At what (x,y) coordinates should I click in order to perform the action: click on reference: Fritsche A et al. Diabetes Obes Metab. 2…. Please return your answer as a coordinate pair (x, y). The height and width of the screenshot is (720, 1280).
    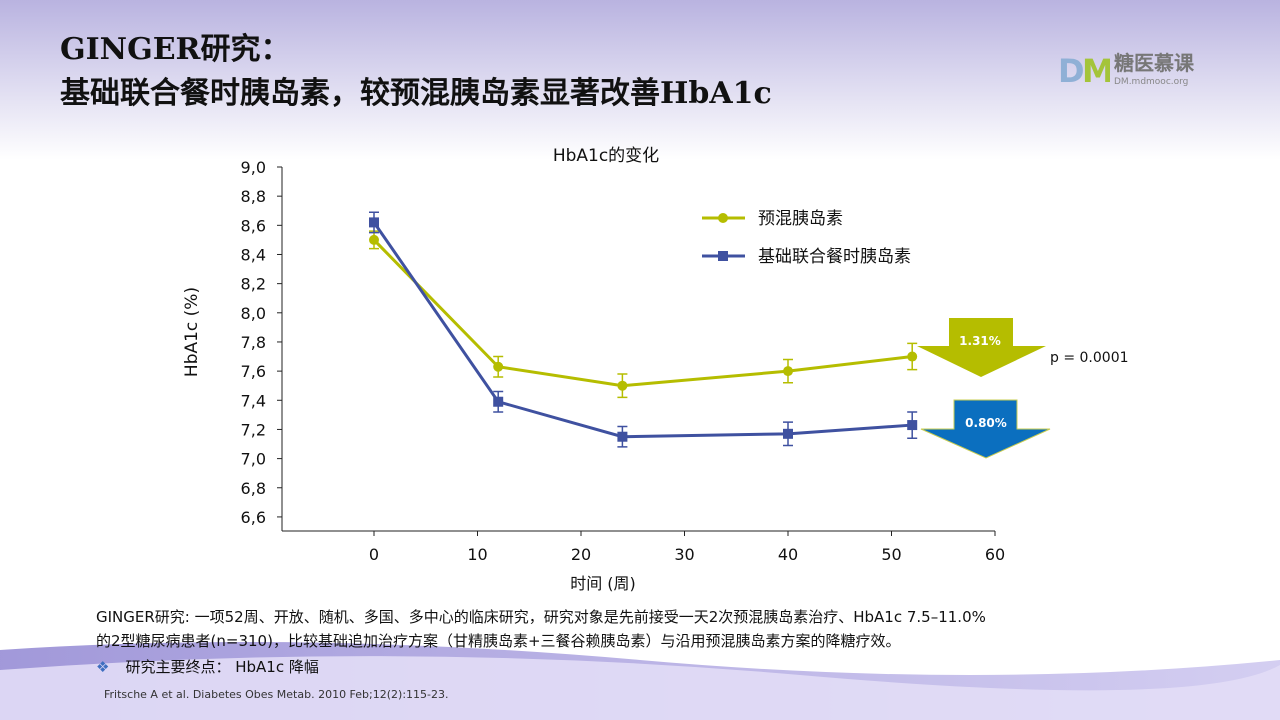
    Looking at the image, I should click on (276, 694).